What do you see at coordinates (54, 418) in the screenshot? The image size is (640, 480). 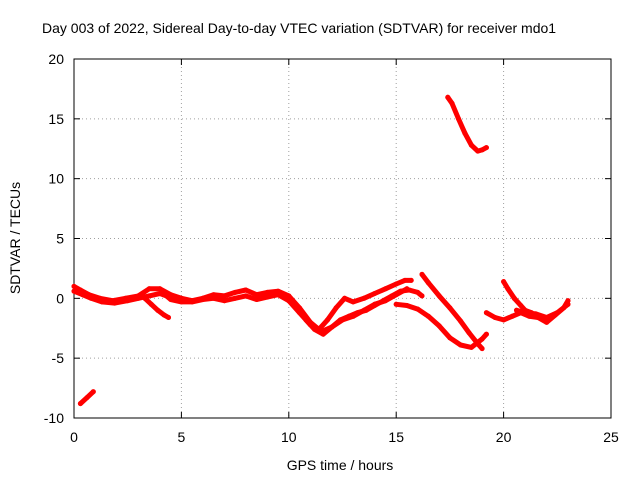 I see `y-tick-label: -10` at bounding box center [54, 418].